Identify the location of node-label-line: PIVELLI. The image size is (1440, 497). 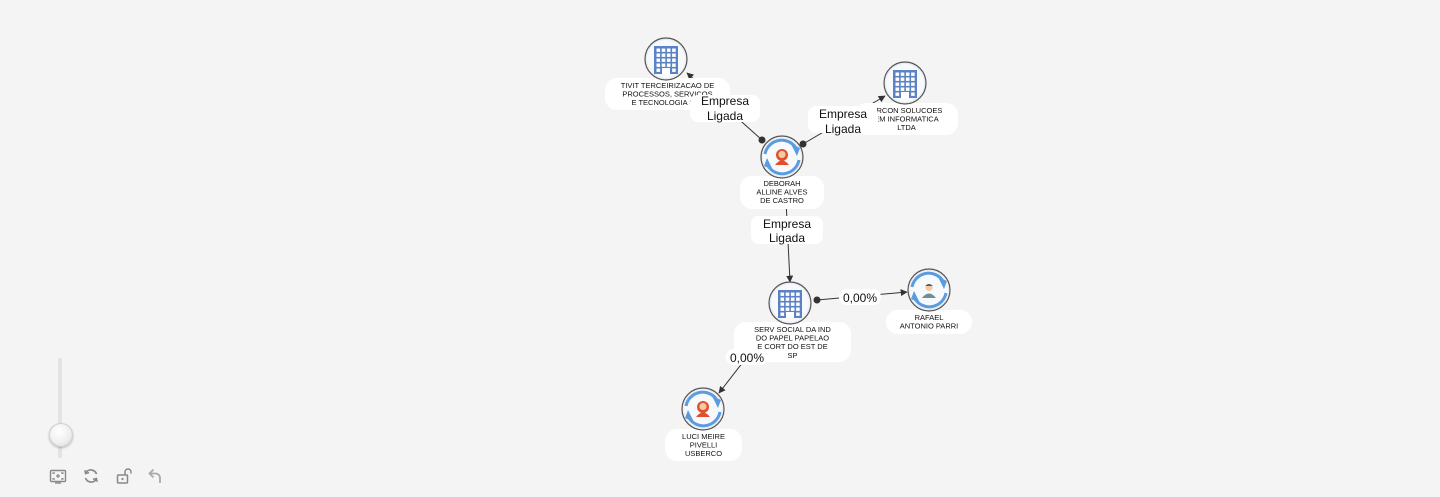
(704, 445).